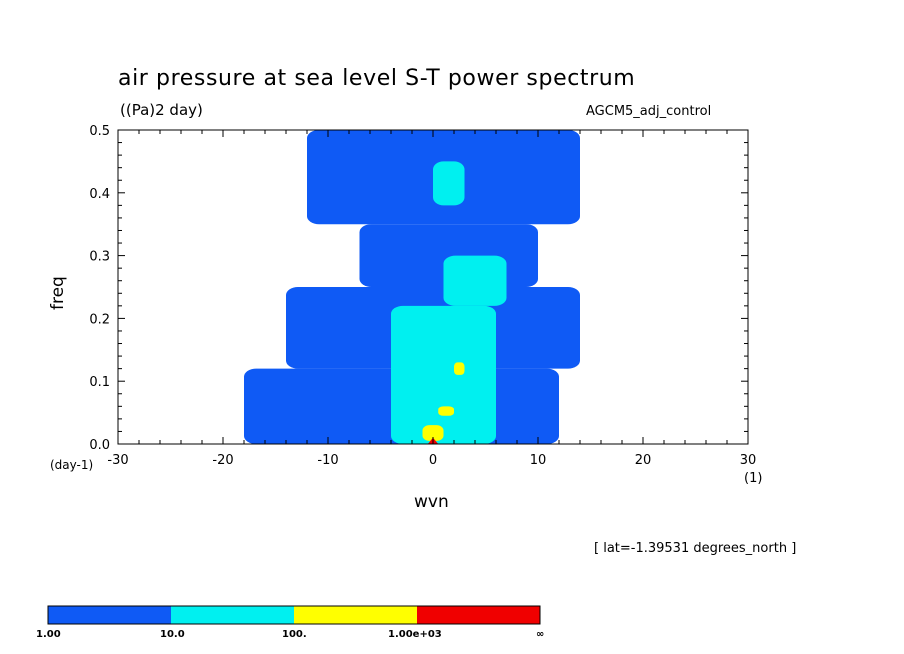  Describe the element at coordinates (99, 131) in the screenshot. I see `y-tick-label: 0.5` at that location.